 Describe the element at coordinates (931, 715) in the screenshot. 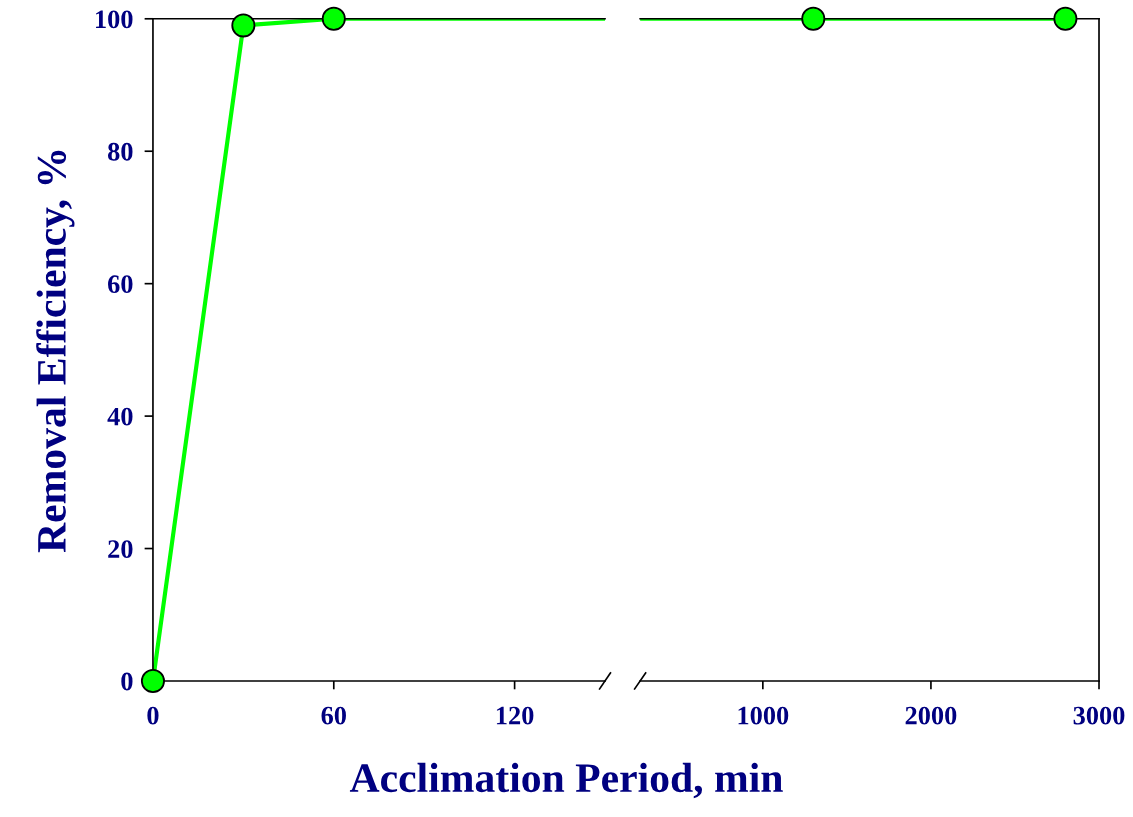

I see `x-tick-label: 2000` at that location.